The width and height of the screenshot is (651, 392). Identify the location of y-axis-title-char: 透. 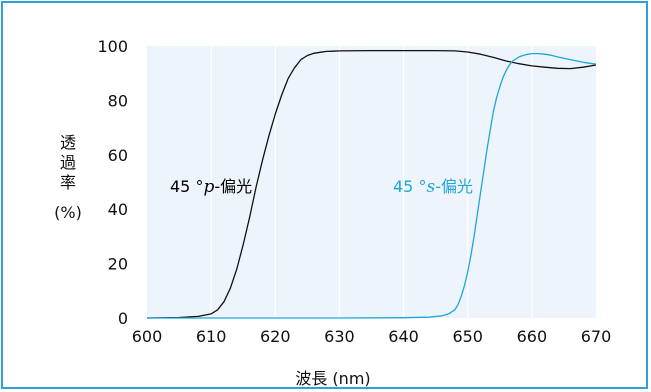
(68, 142).